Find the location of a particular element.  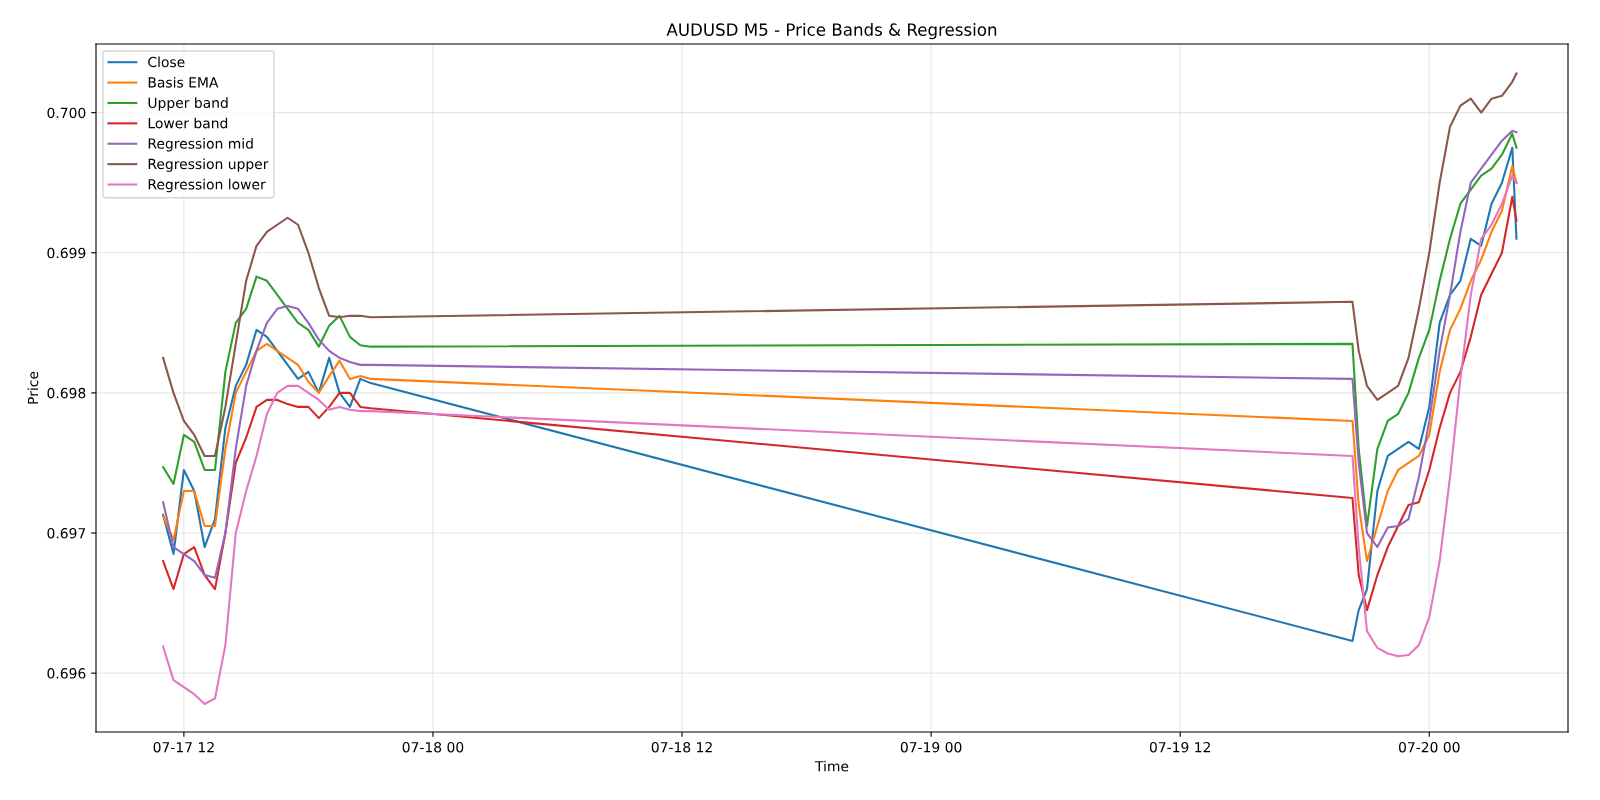

legend-label: Lower band is located at coordinates (188, 123).